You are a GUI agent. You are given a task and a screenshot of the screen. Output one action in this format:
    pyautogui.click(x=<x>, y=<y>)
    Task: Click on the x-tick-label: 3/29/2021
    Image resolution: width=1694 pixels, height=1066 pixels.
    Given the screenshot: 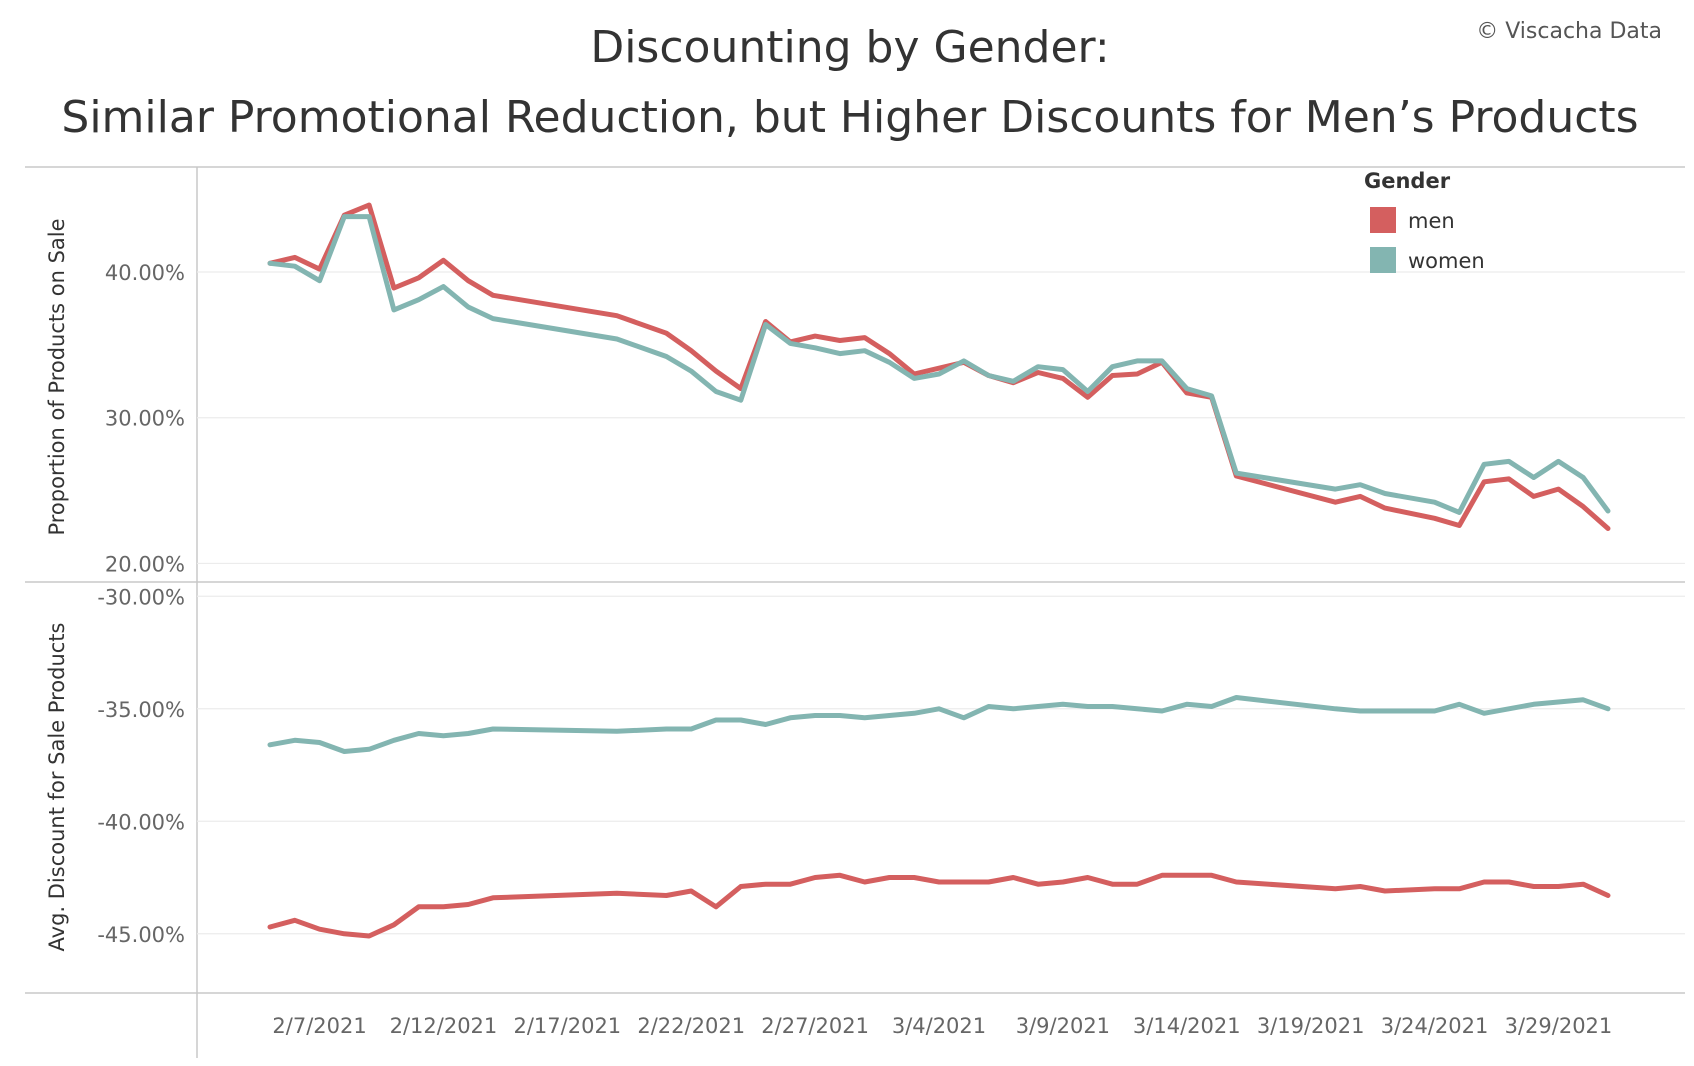 What is the action you would take?
    pyautogui.click(x=1559, y=1026)
    